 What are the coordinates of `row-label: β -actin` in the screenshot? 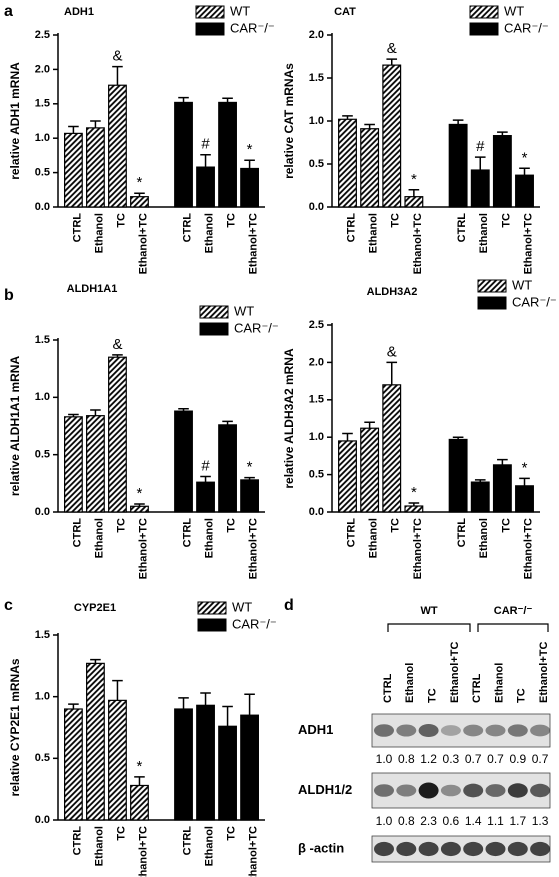 It's located at (321, 847).